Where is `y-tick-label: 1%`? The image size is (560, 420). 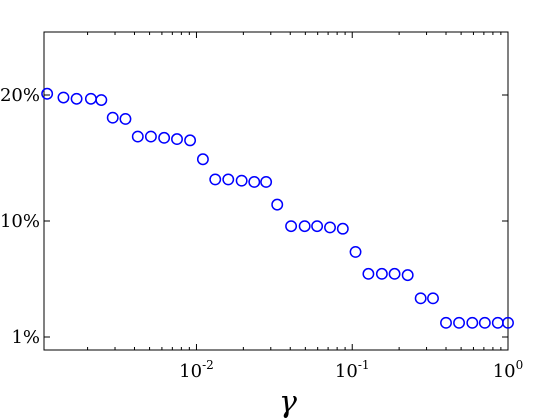 y-tick-label: 1% is located at coordinates (25, 337).